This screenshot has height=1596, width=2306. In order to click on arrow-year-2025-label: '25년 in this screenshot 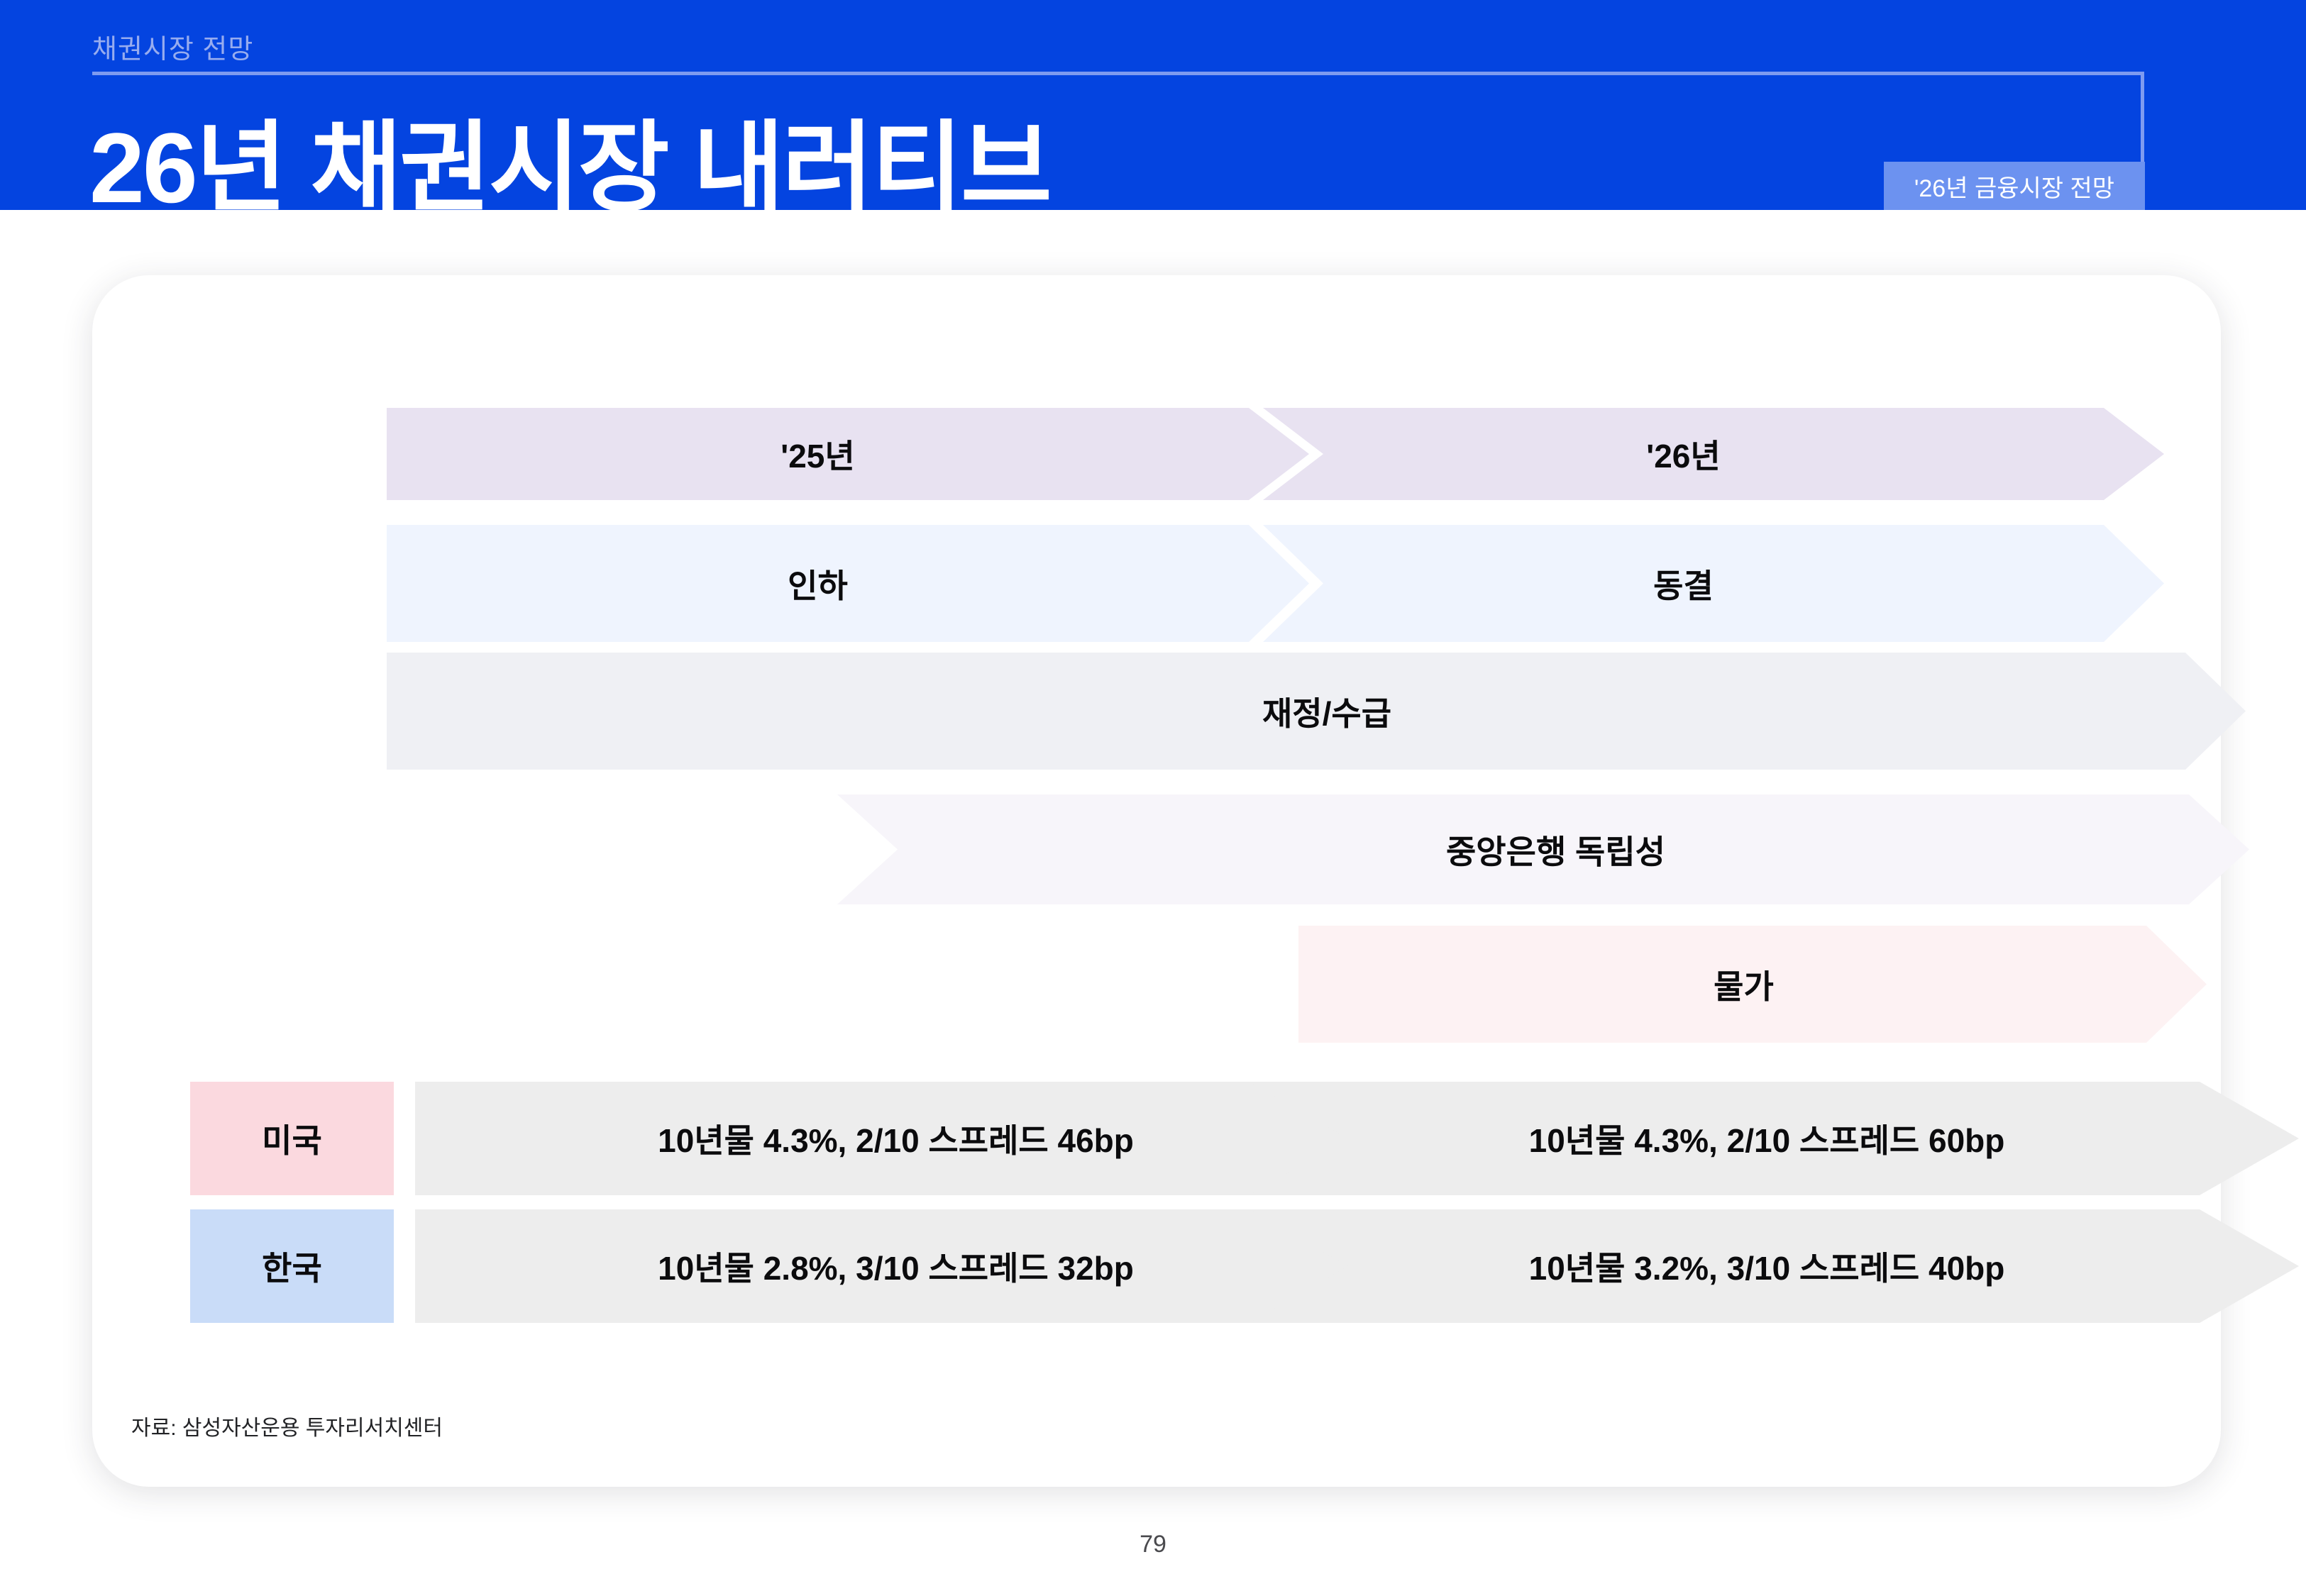, I will do `click(817, 457)`.